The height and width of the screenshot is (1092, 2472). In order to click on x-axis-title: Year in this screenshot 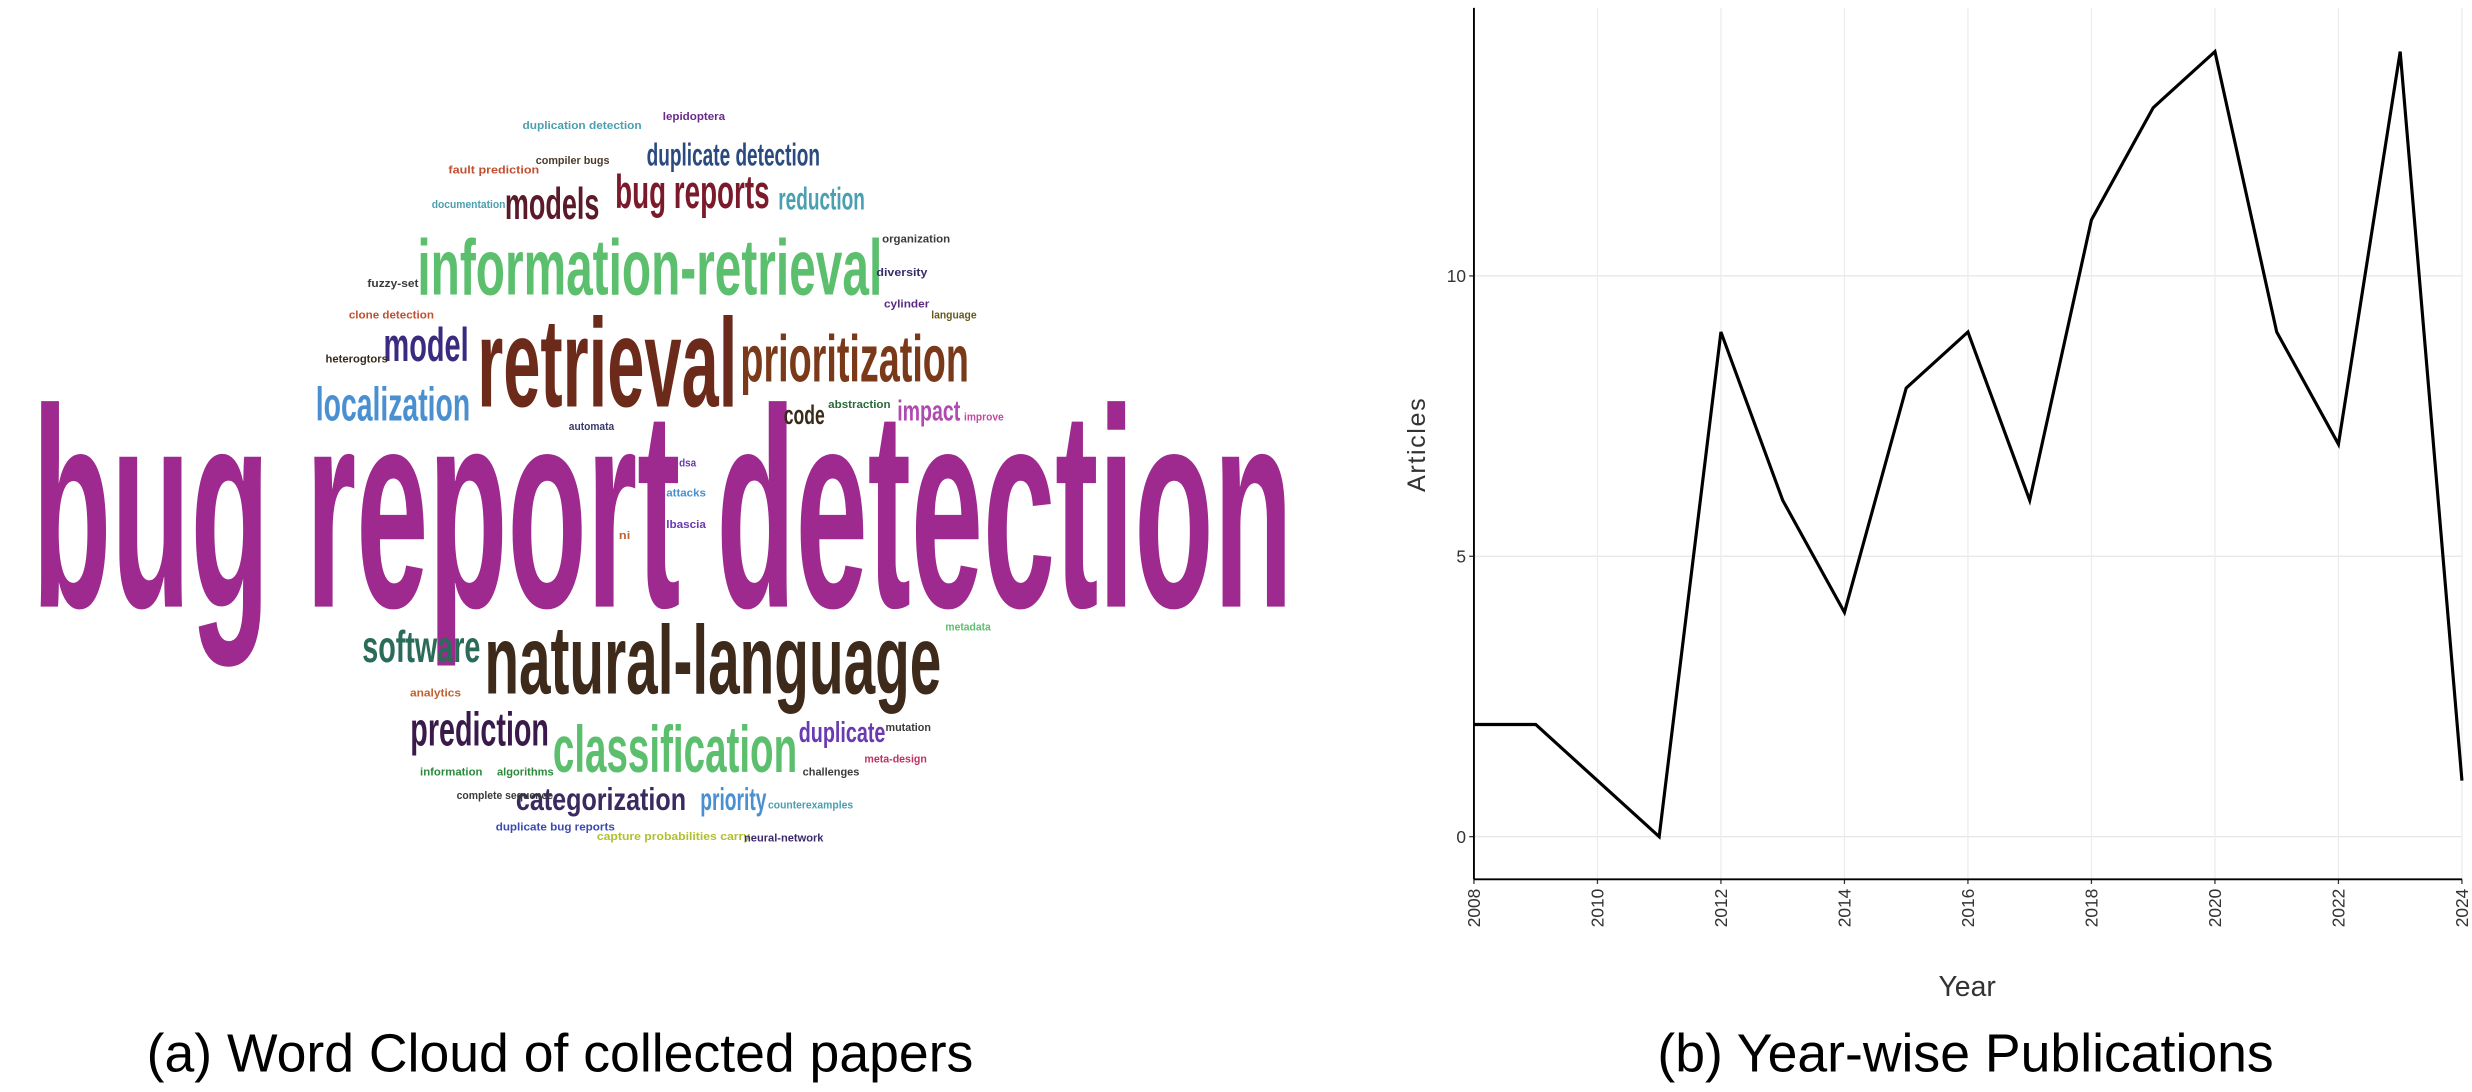, I will do `click(1966, 987)`.